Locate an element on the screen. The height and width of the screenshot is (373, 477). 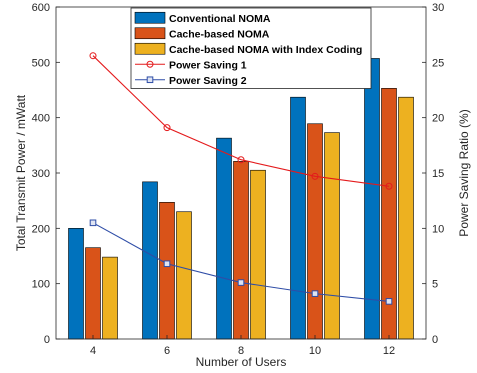
y2-tick-label: 0 is located at coordinates (435, 340).